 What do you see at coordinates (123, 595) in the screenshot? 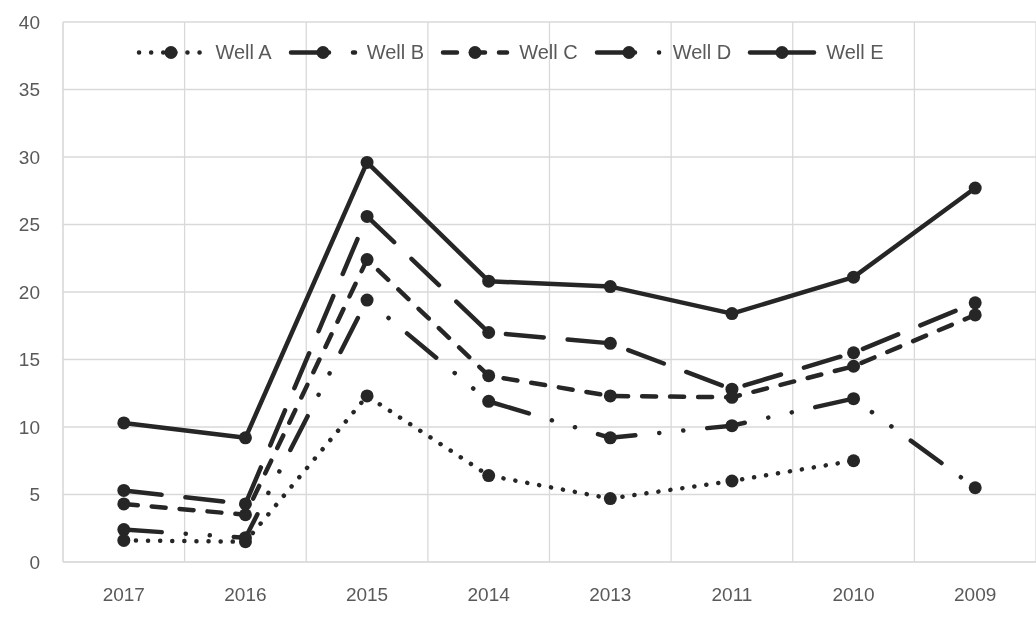
I see `x-tick-label: 2017` at bounding box center [123, 595].